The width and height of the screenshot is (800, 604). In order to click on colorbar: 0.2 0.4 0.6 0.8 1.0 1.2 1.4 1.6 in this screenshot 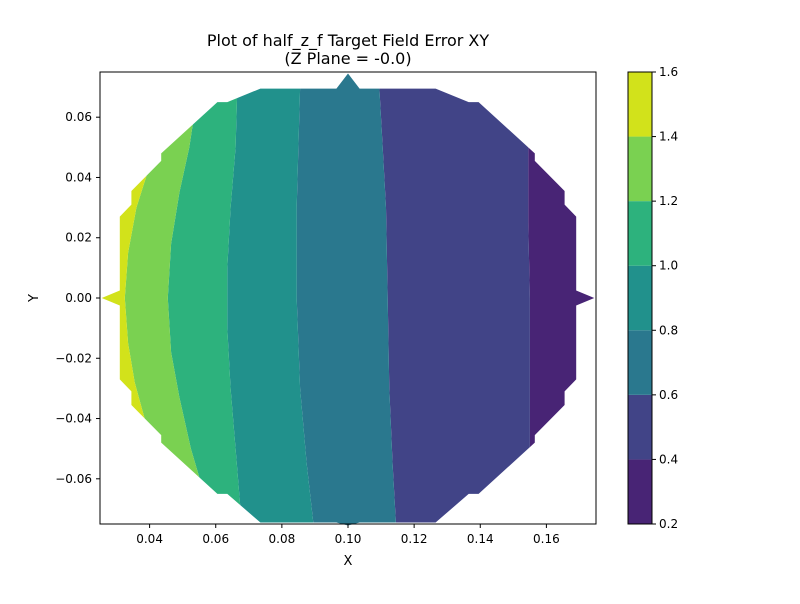, I will do `click(652, 298)`.